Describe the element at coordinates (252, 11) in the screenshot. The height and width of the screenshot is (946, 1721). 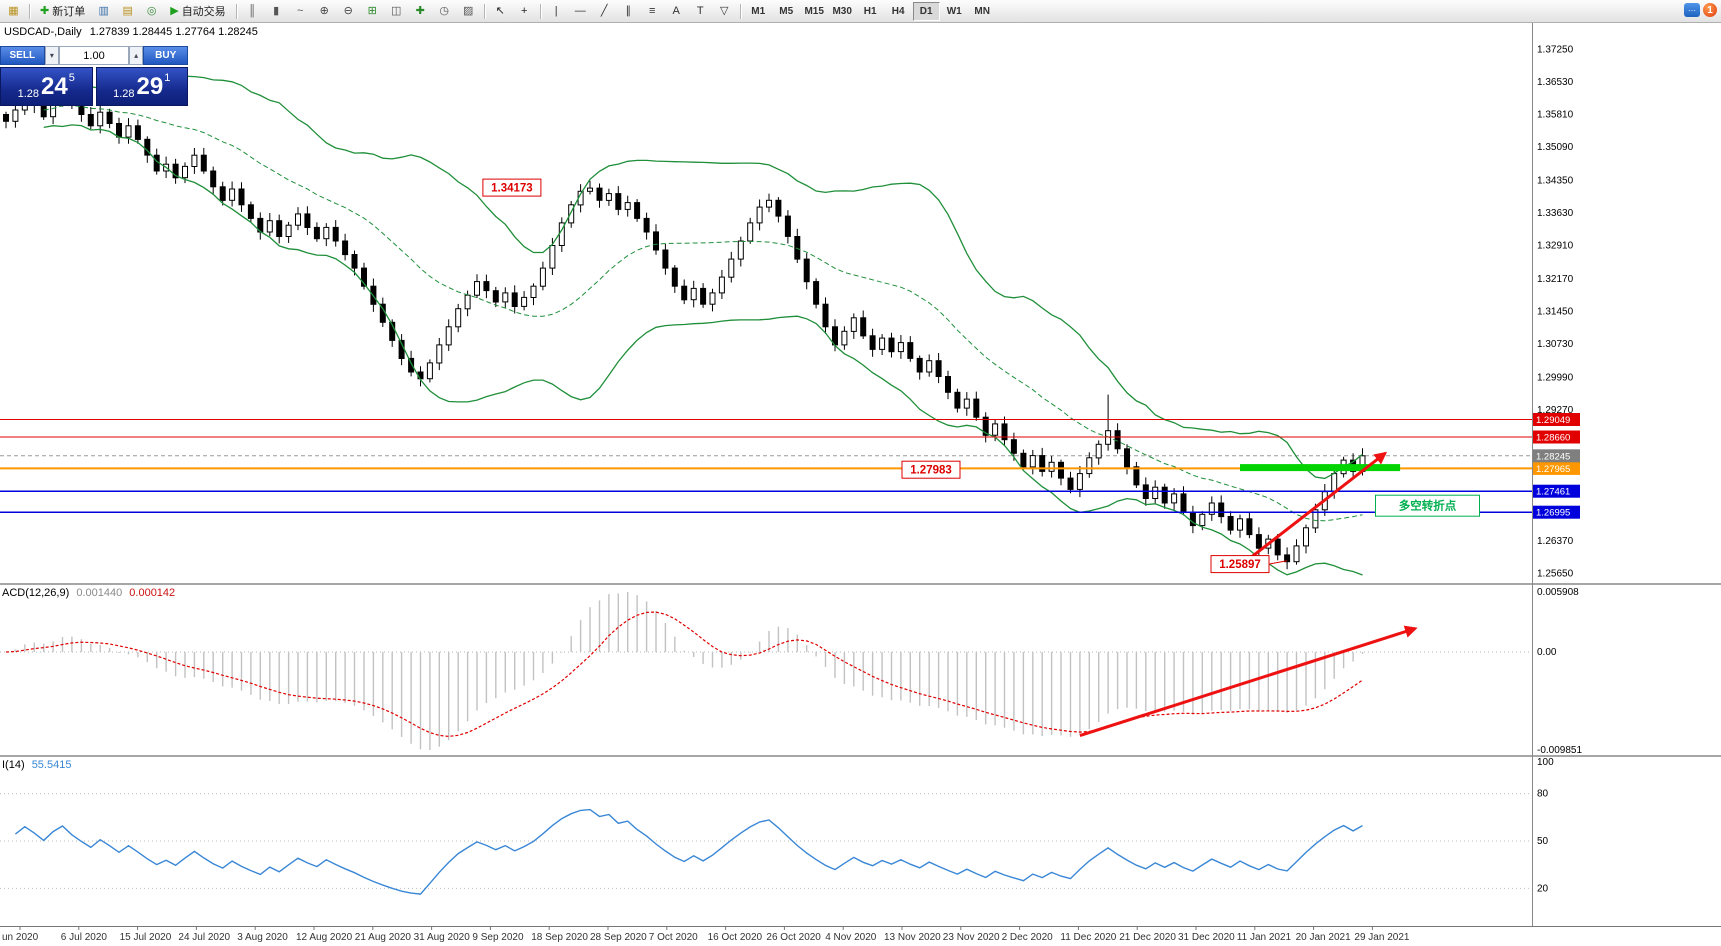
I see `bar-chart-type-icon: ║` at that location.